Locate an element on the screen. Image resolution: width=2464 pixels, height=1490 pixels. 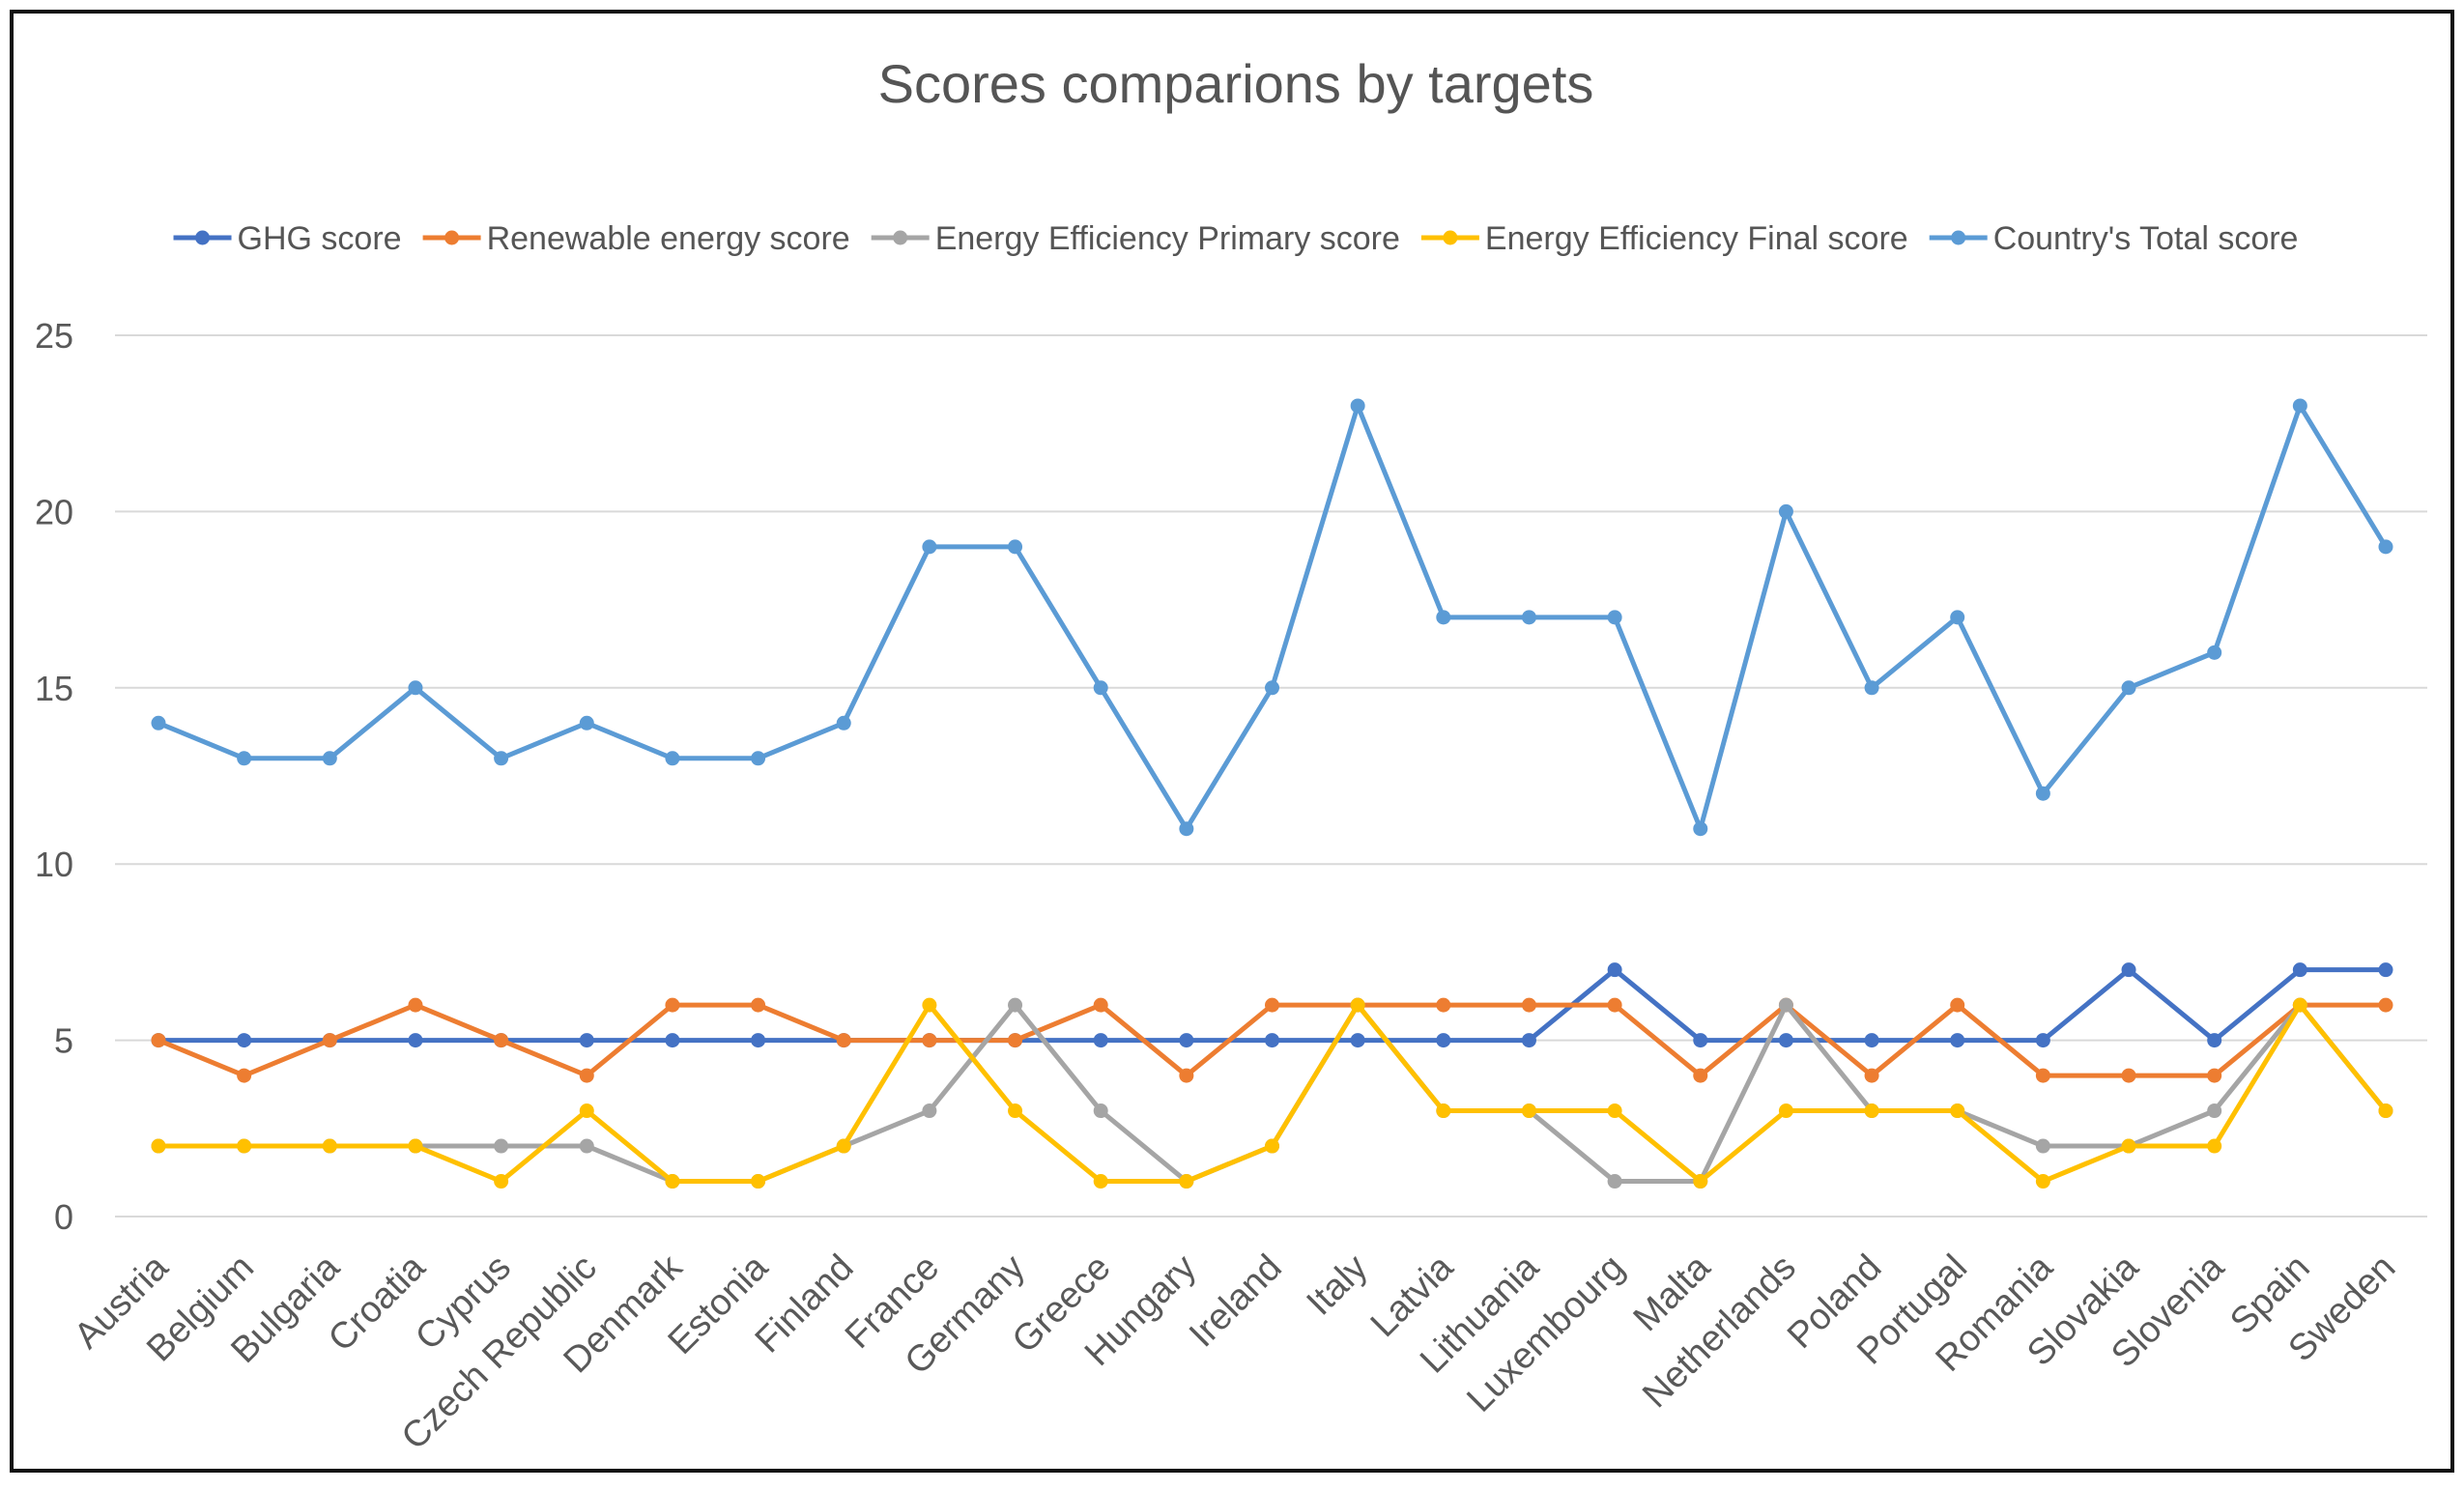
legend-item-renewable-energy-score: Renewable energy score is located at coordinates (636, 238).